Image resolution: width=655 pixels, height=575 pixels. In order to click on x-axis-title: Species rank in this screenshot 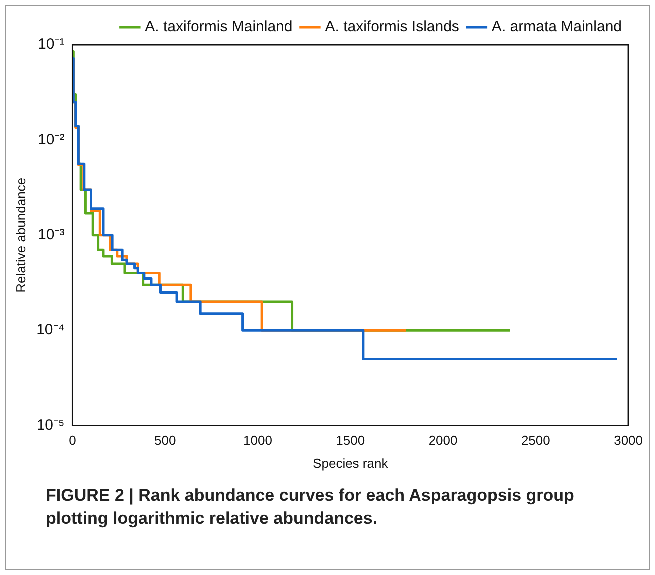, I will do `click(351, 463)`.